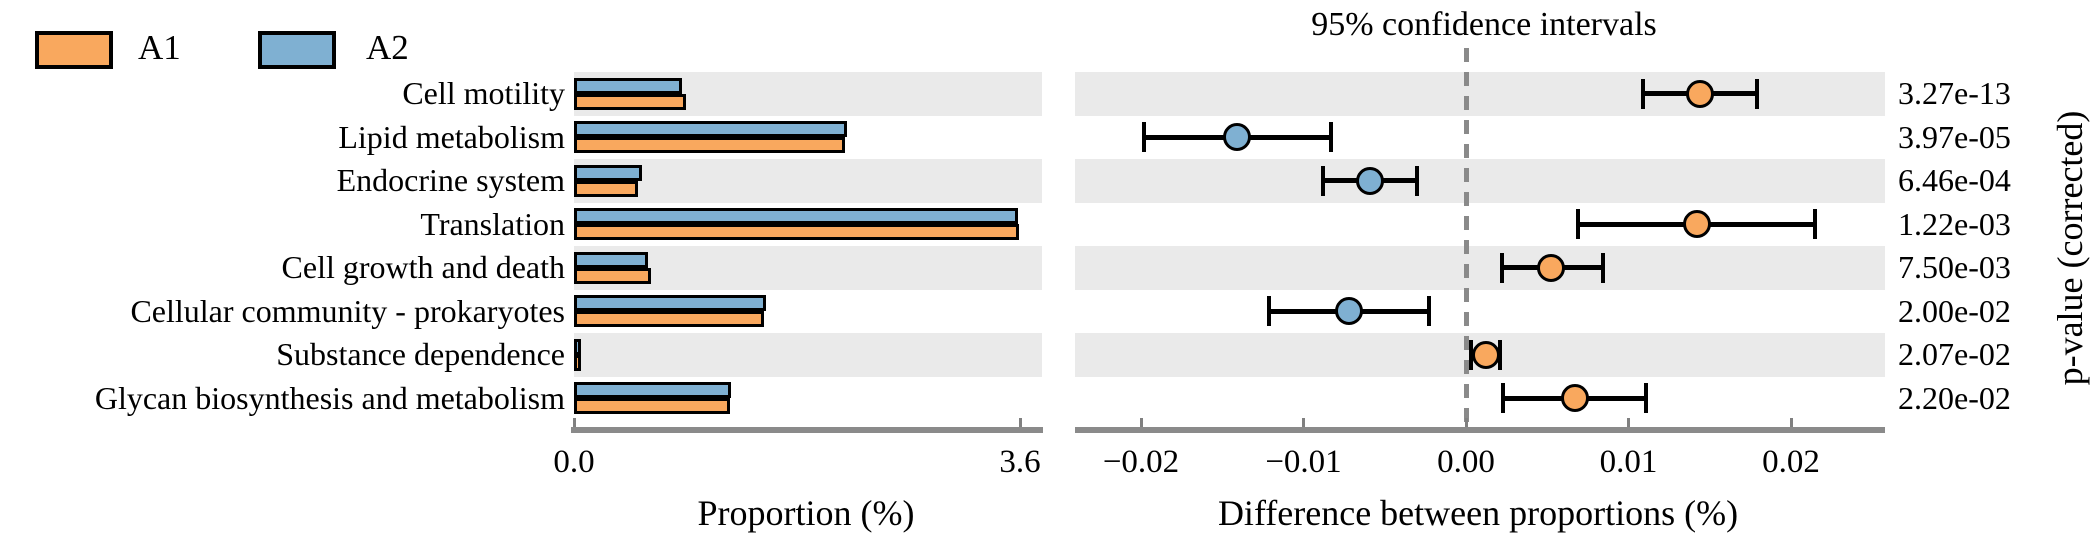 Image resolution: width=2100 pixels, height=552 pixels. Describe the element at coordinates (451, 136) in the screenshot. I see `category-label: Lipid metabolism` at that location.